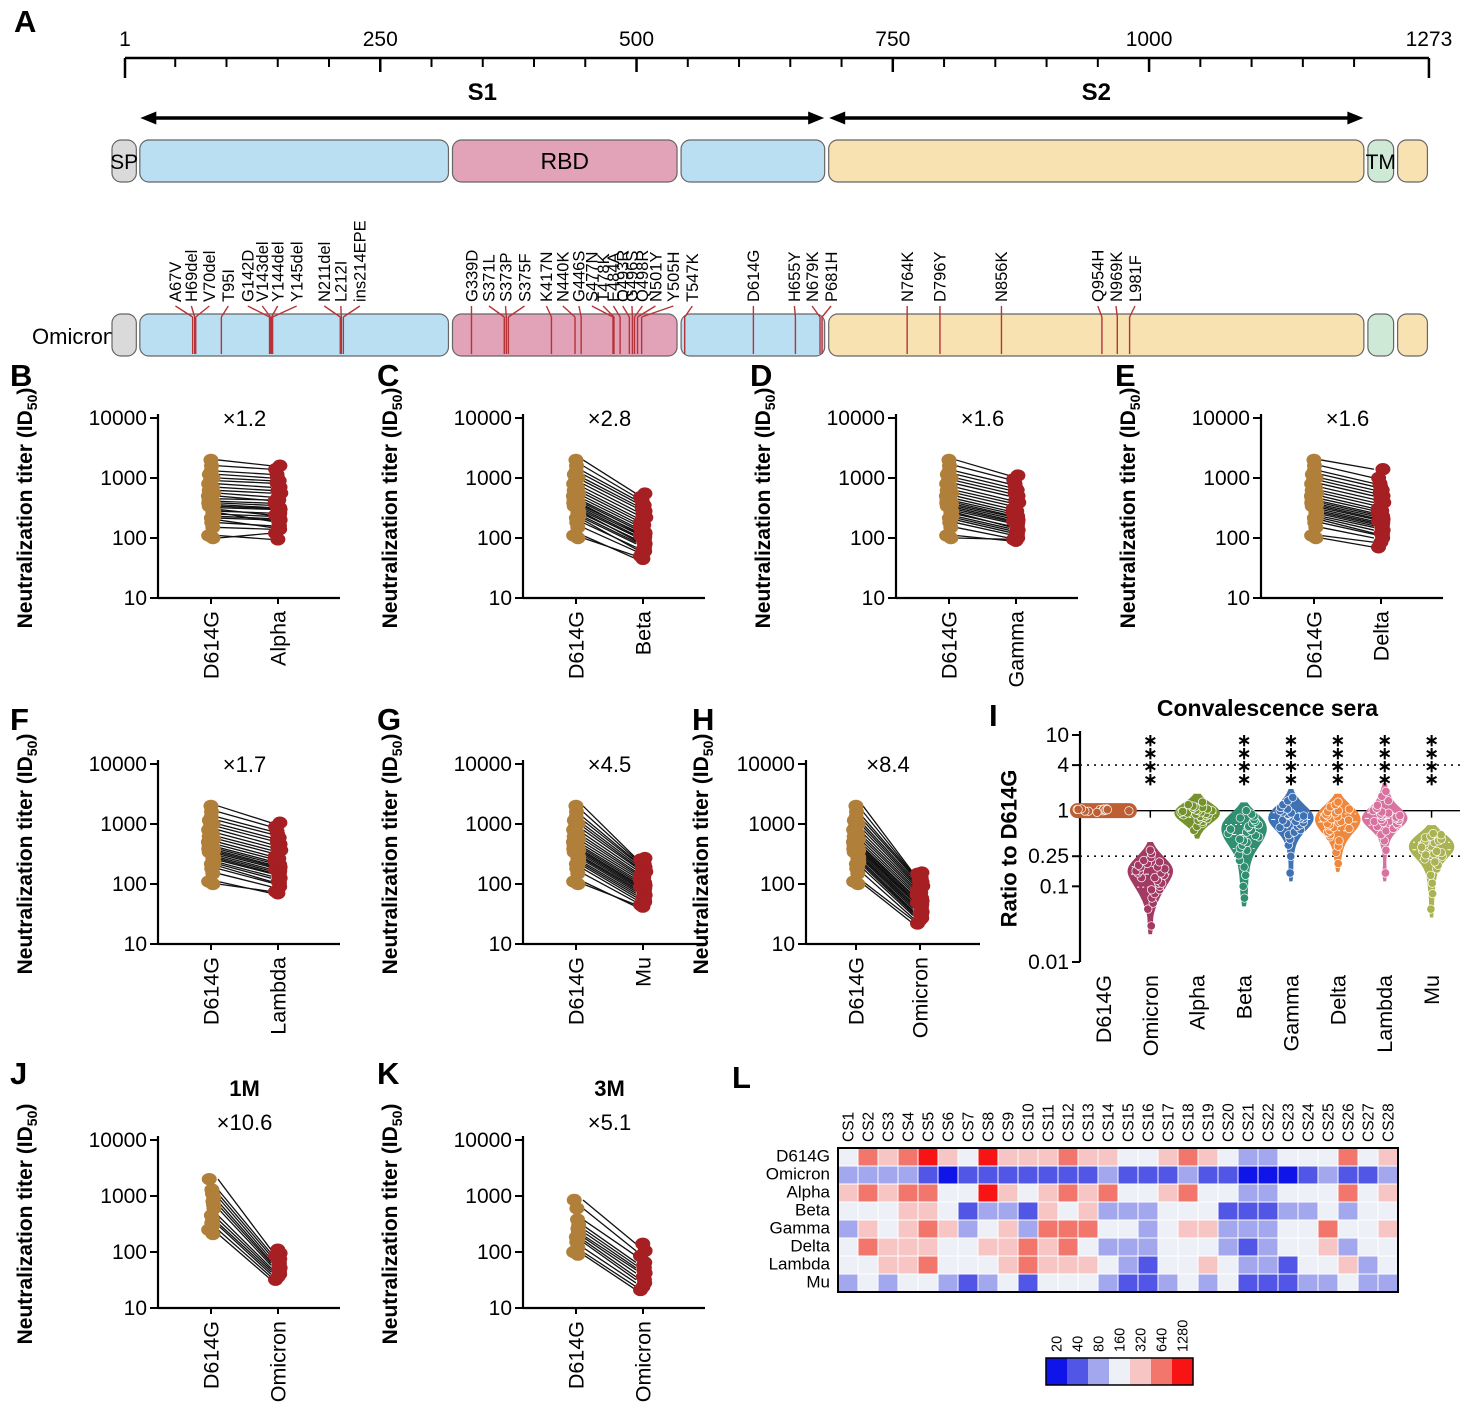  What do you see at coordinates (1248, 1122) in the screenshot?
I see `svg-text: CS21` at bounding box center [1248, 1122].